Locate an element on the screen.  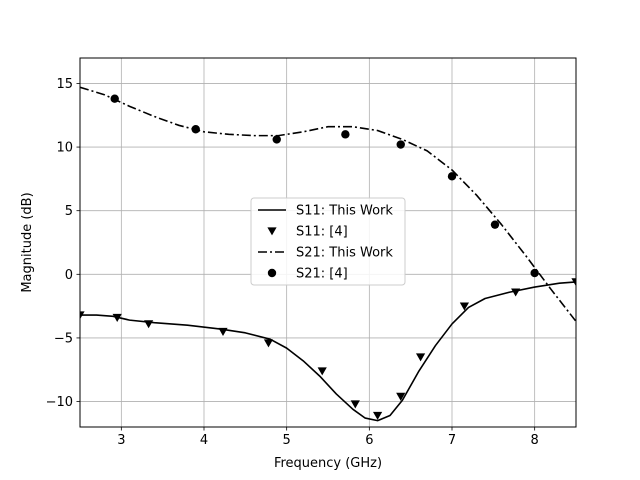
legend-label: S21: This Work is located at coordinates (344, 253).